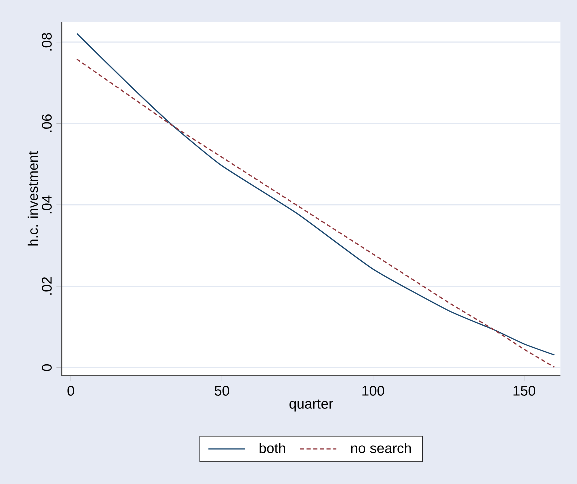 The height and width of the screenshot is (484, 577). I want to click on y-axis-title: h.c. investment, so click(33, 198).